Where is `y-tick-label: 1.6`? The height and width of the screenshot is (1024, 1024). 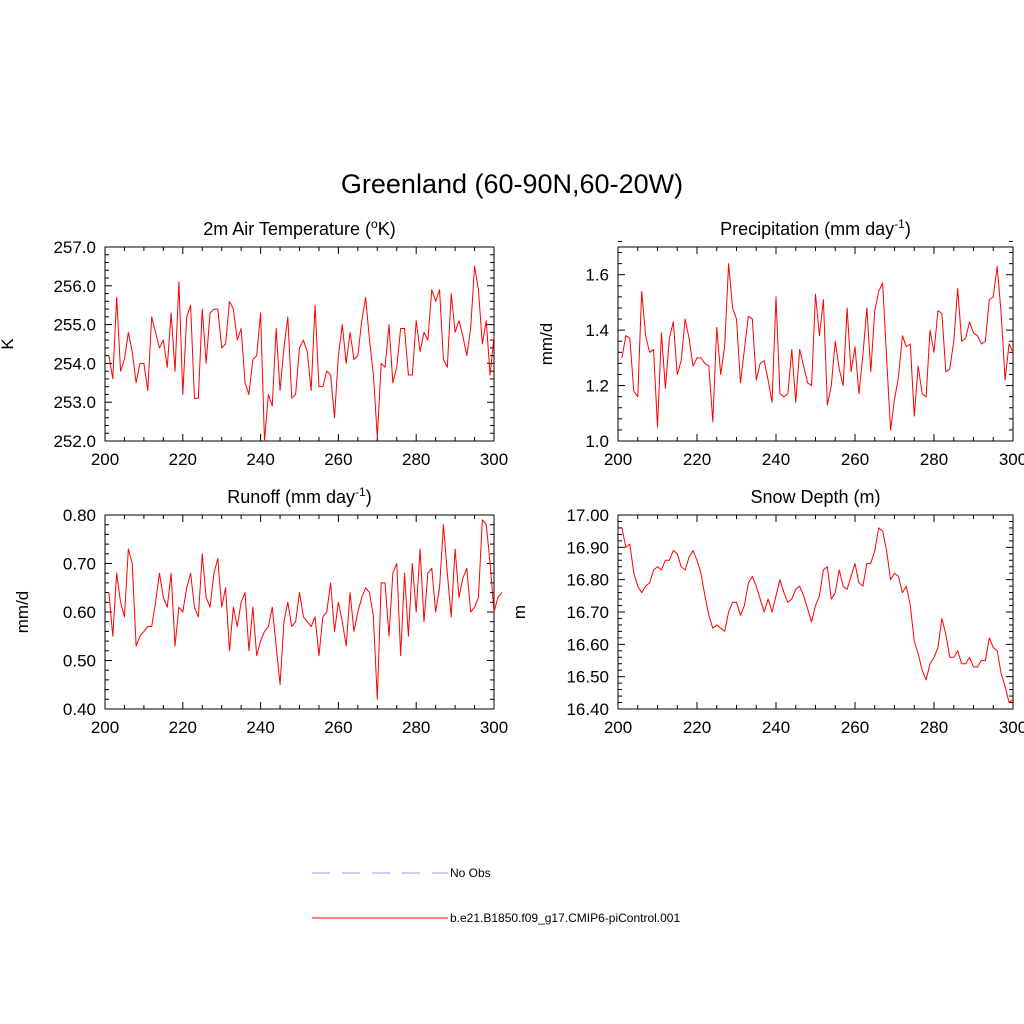
y-tick-label: 1.6 is located at coordinates (597, 275).